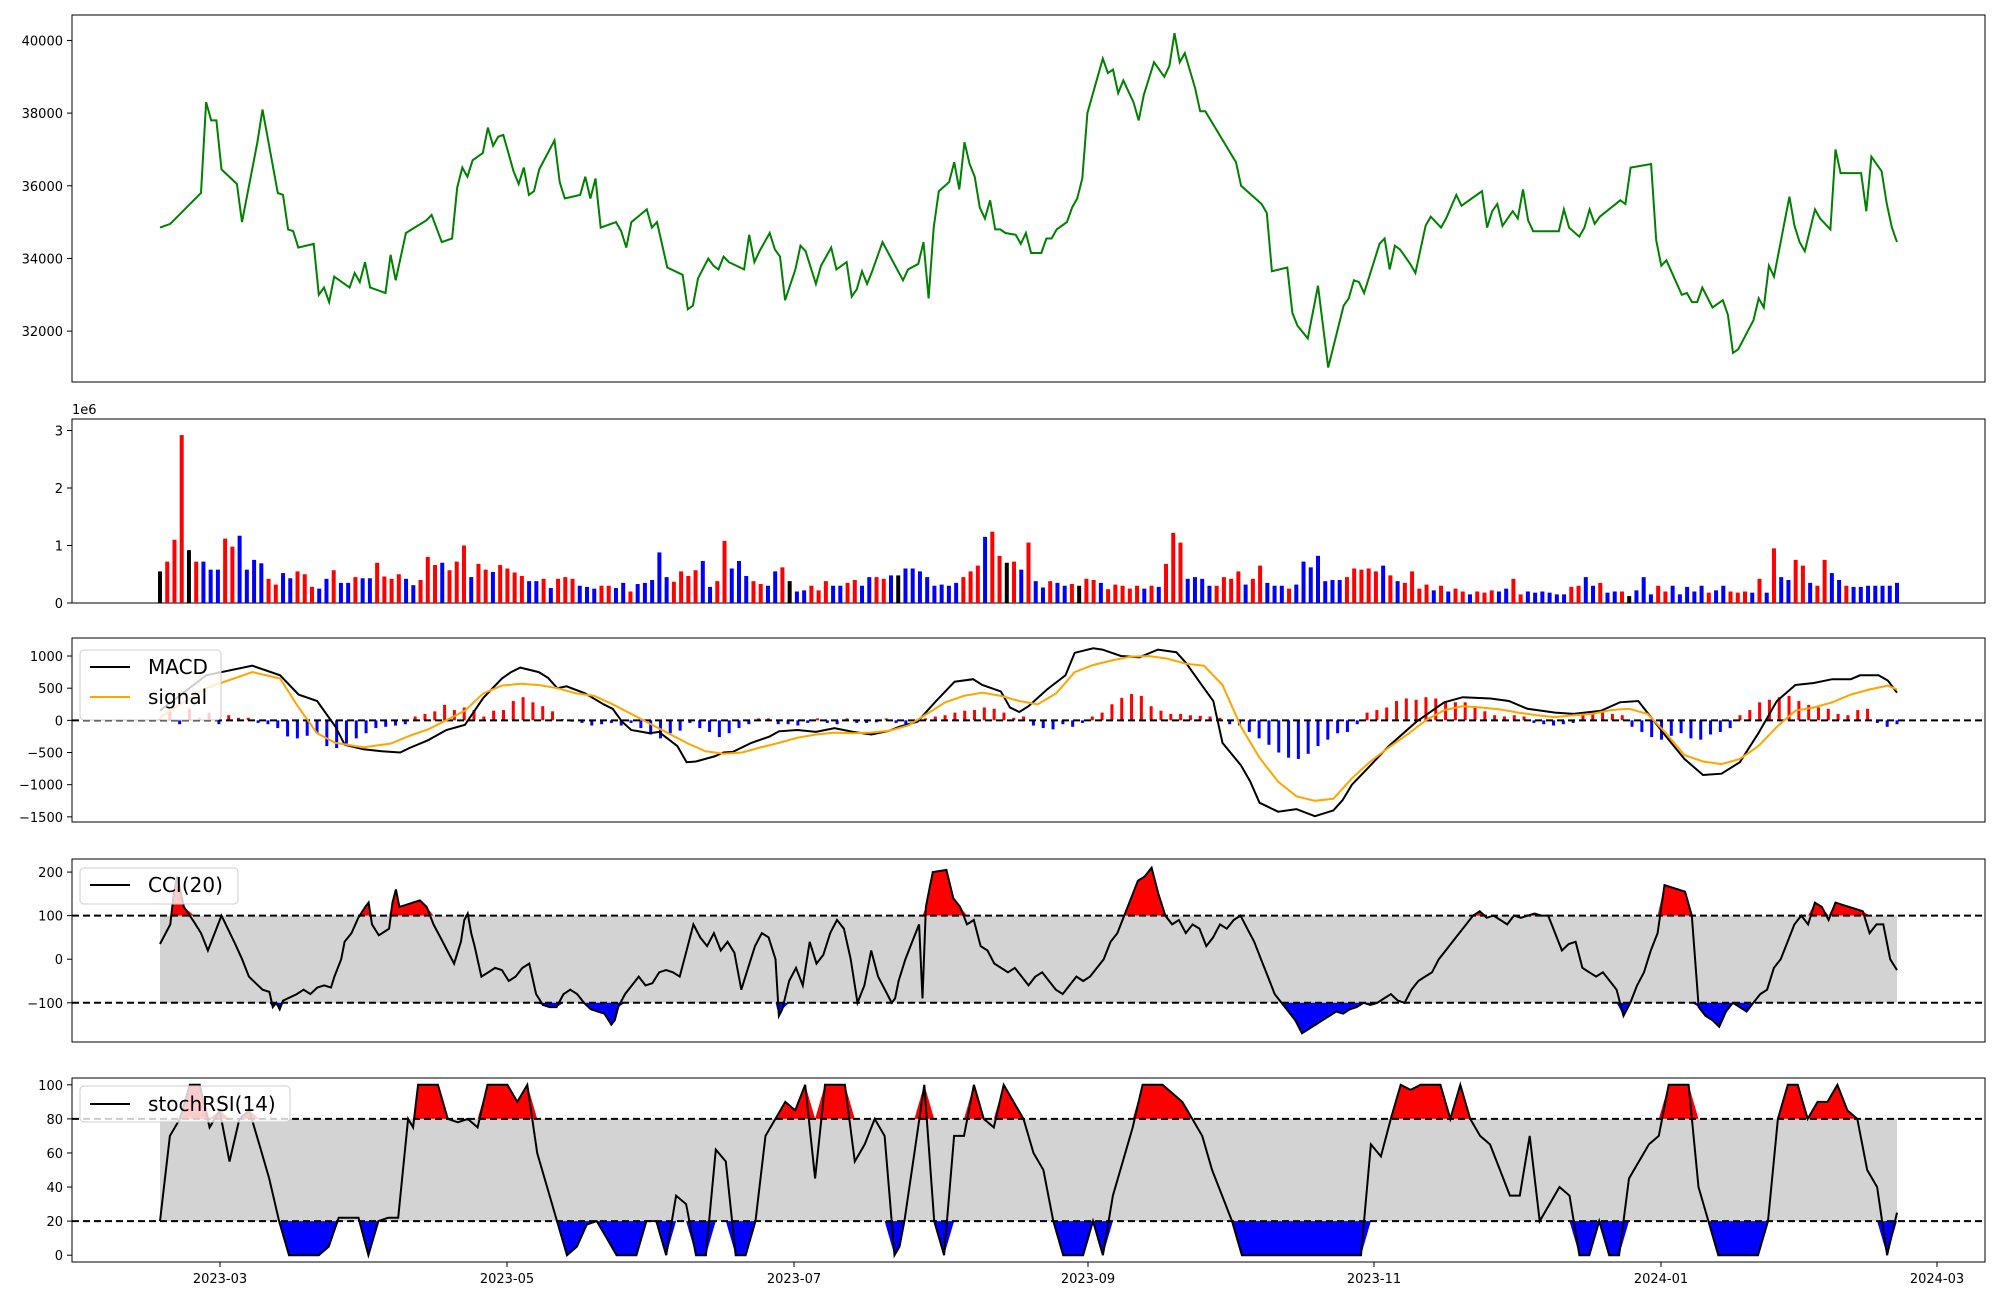 This screenshot has height=1300, width=2000. I want to click on macd-legend-label: MACD, so click(178, 667).